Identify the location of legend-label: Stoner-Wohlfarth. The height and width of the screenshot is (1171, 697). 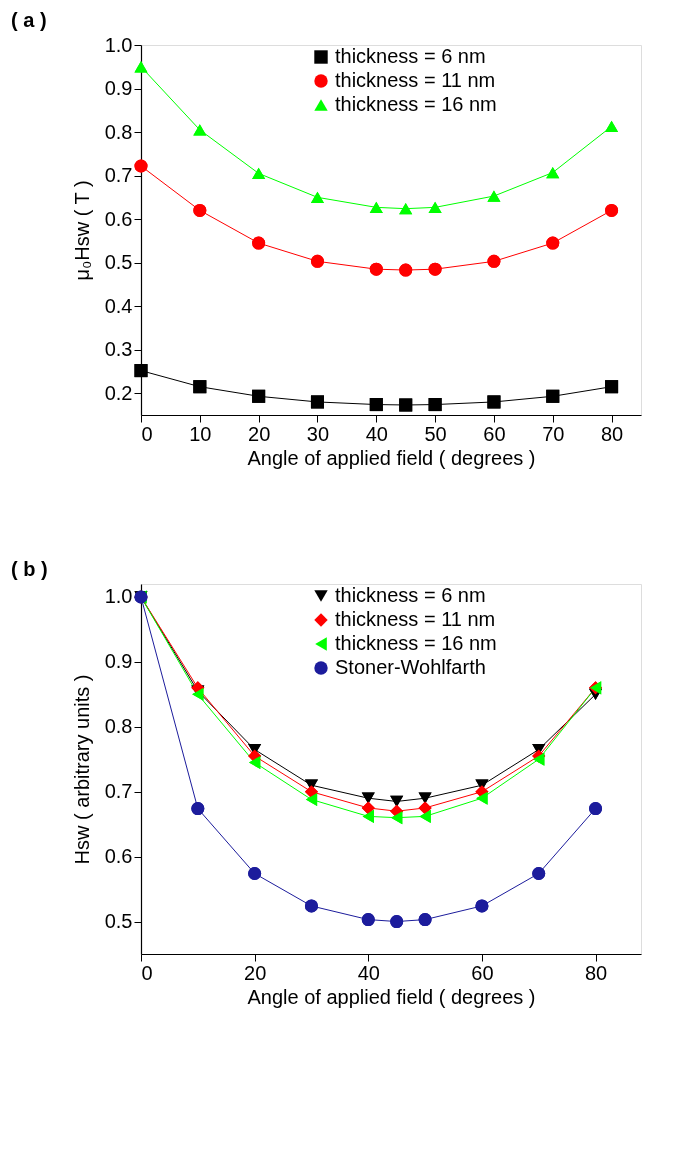
(410, 667).